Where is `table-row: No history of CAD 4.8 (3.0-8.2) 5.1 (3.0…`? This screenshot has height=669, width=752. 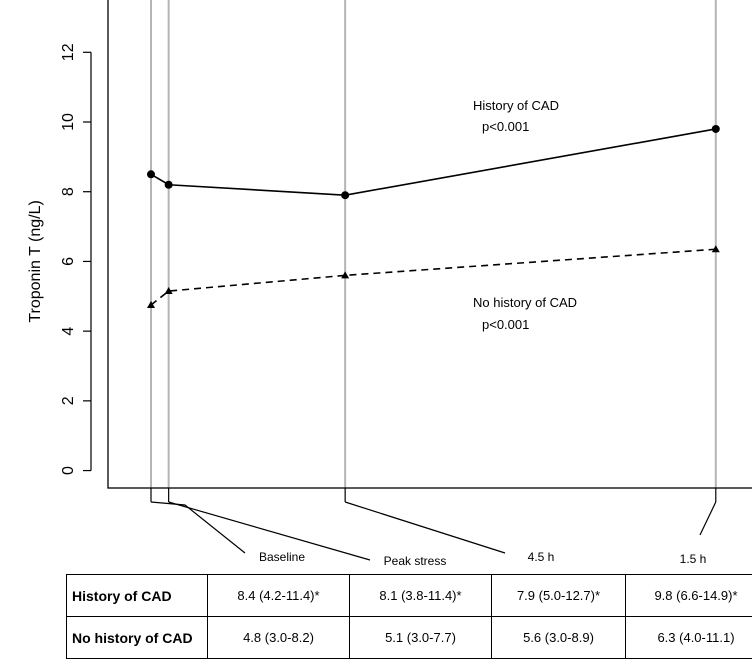 table-row: No history of CAD 4.8 (3.0-8.2) 5.1 (3.0… is located at coordinates (409, 637).